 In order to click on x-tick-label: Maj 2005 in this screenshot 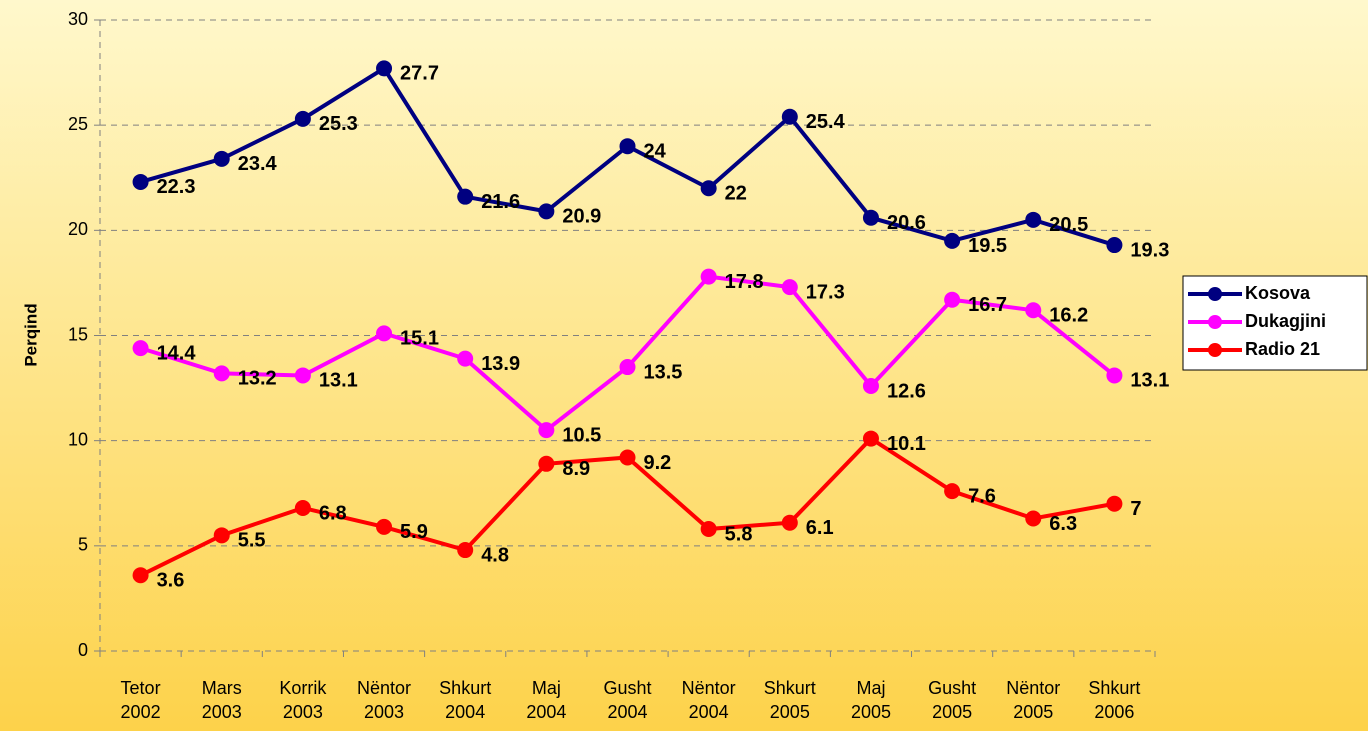, I will do `click(871, 700)`.